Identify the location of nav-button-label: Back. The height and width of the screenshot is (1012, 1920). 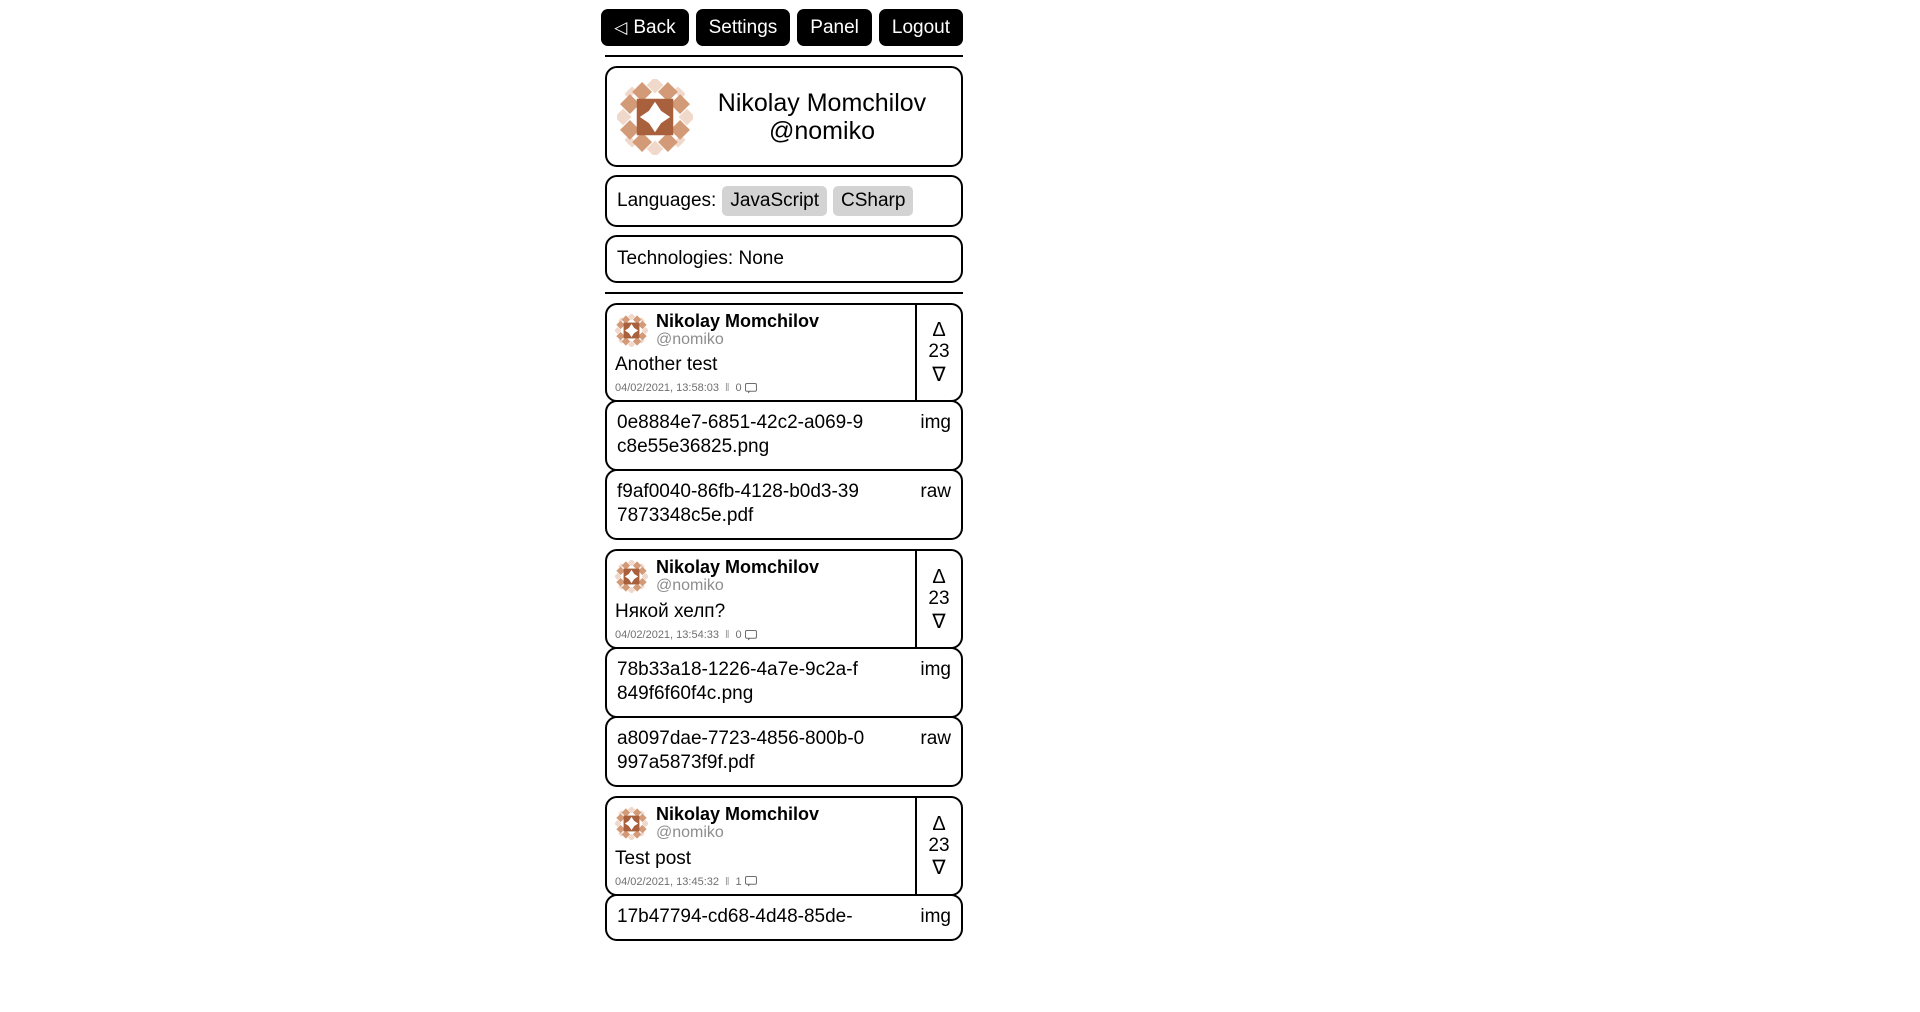
(654, 27).